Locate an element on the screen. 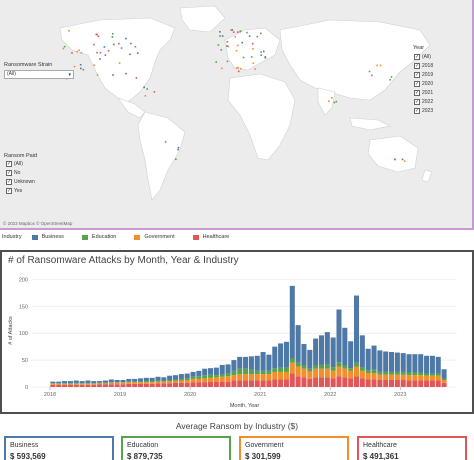  legend-item-business: Business is located at coordinates (47, 237).